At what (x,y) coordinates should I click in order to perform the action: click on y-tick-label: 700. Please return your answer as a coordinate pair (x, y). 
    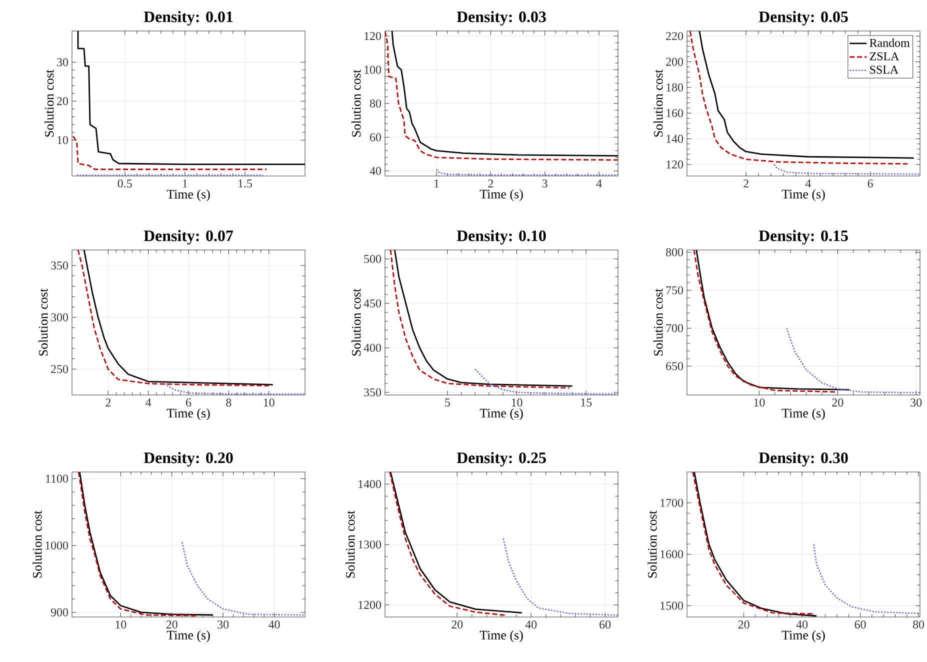
    Looking at the image, I should click on (675, 328).